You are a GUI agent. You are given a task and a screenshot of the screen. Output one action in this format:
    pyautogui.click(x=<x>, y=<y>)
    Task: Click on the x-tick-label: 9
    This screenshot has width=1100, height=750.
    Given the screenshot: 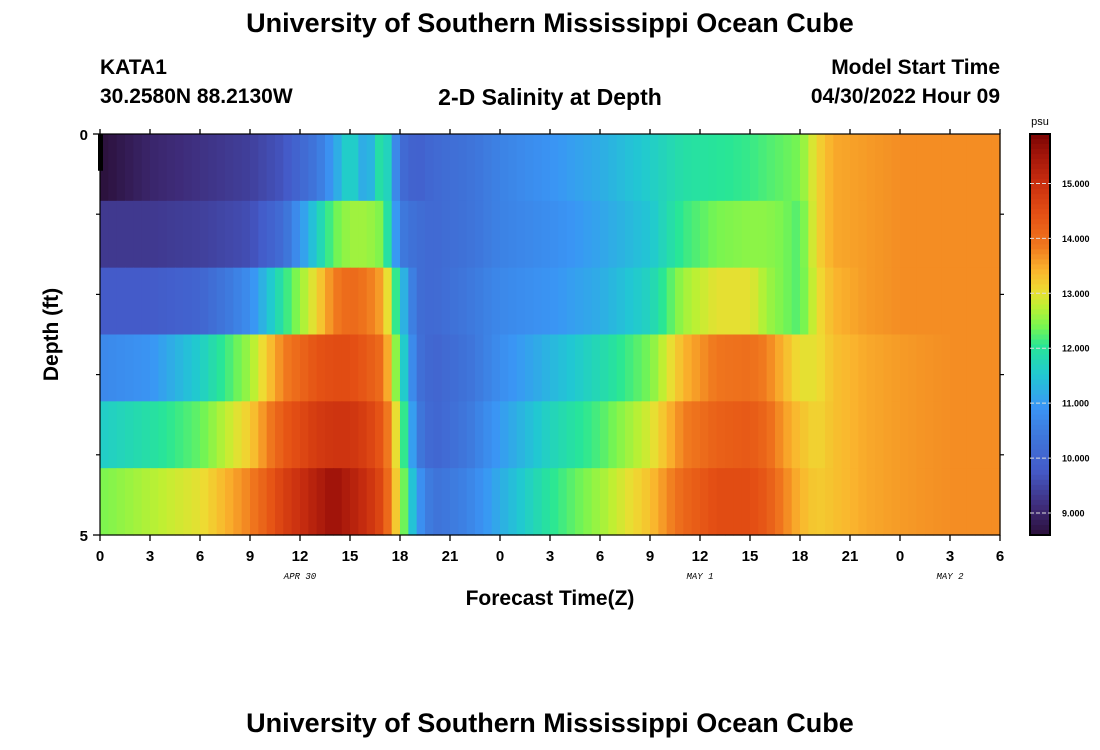 What is the action you would take?
    pyautogui.click(x=250, y=556)
    